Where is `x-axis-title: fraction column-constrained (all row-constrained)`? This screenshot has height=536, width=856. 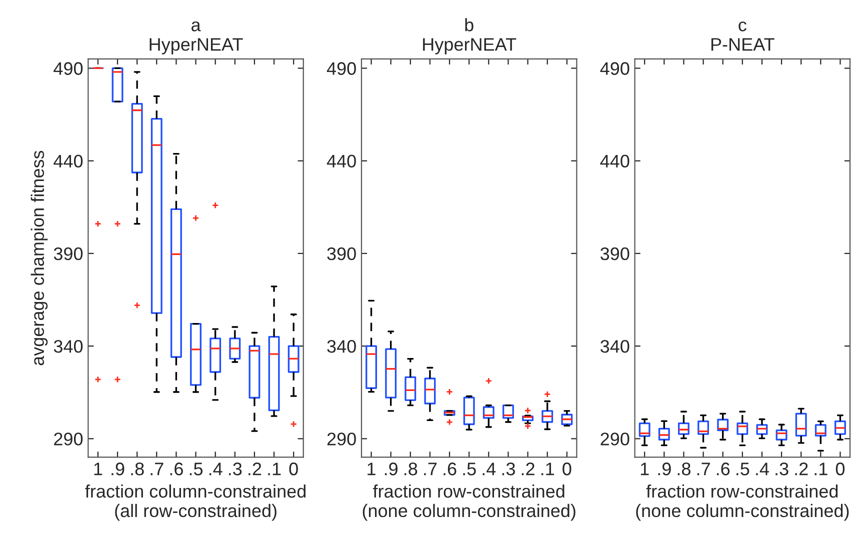
x-axis-title: fraction column-constrained (all row-constrained) is located at coordinates (195, 502).